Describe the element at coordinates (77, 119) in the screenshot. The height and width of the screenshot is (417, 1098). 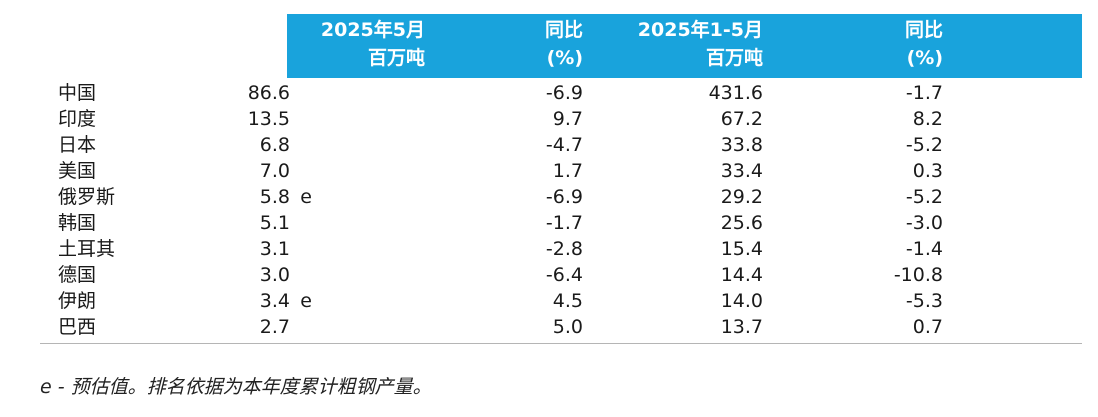
I see `country-name: 印度` at that location.